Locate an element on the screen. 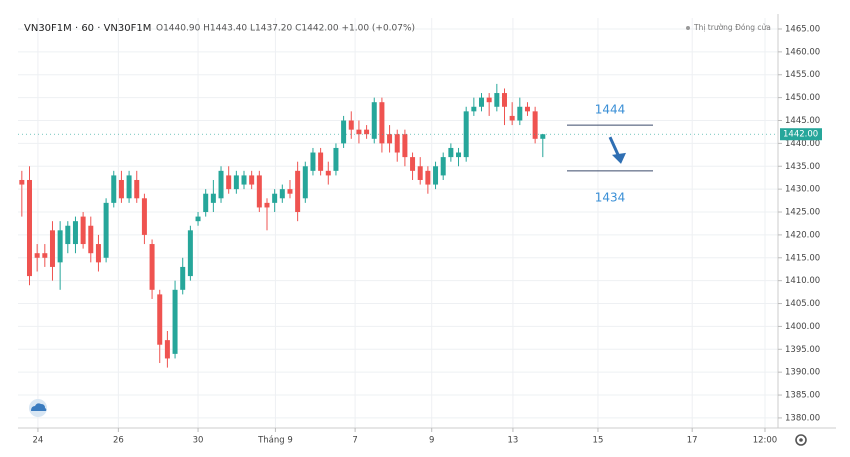 The height and width of the screenshot is (457, 850). y-tick-label: 1450.00 is located at coordinates (802, 98).